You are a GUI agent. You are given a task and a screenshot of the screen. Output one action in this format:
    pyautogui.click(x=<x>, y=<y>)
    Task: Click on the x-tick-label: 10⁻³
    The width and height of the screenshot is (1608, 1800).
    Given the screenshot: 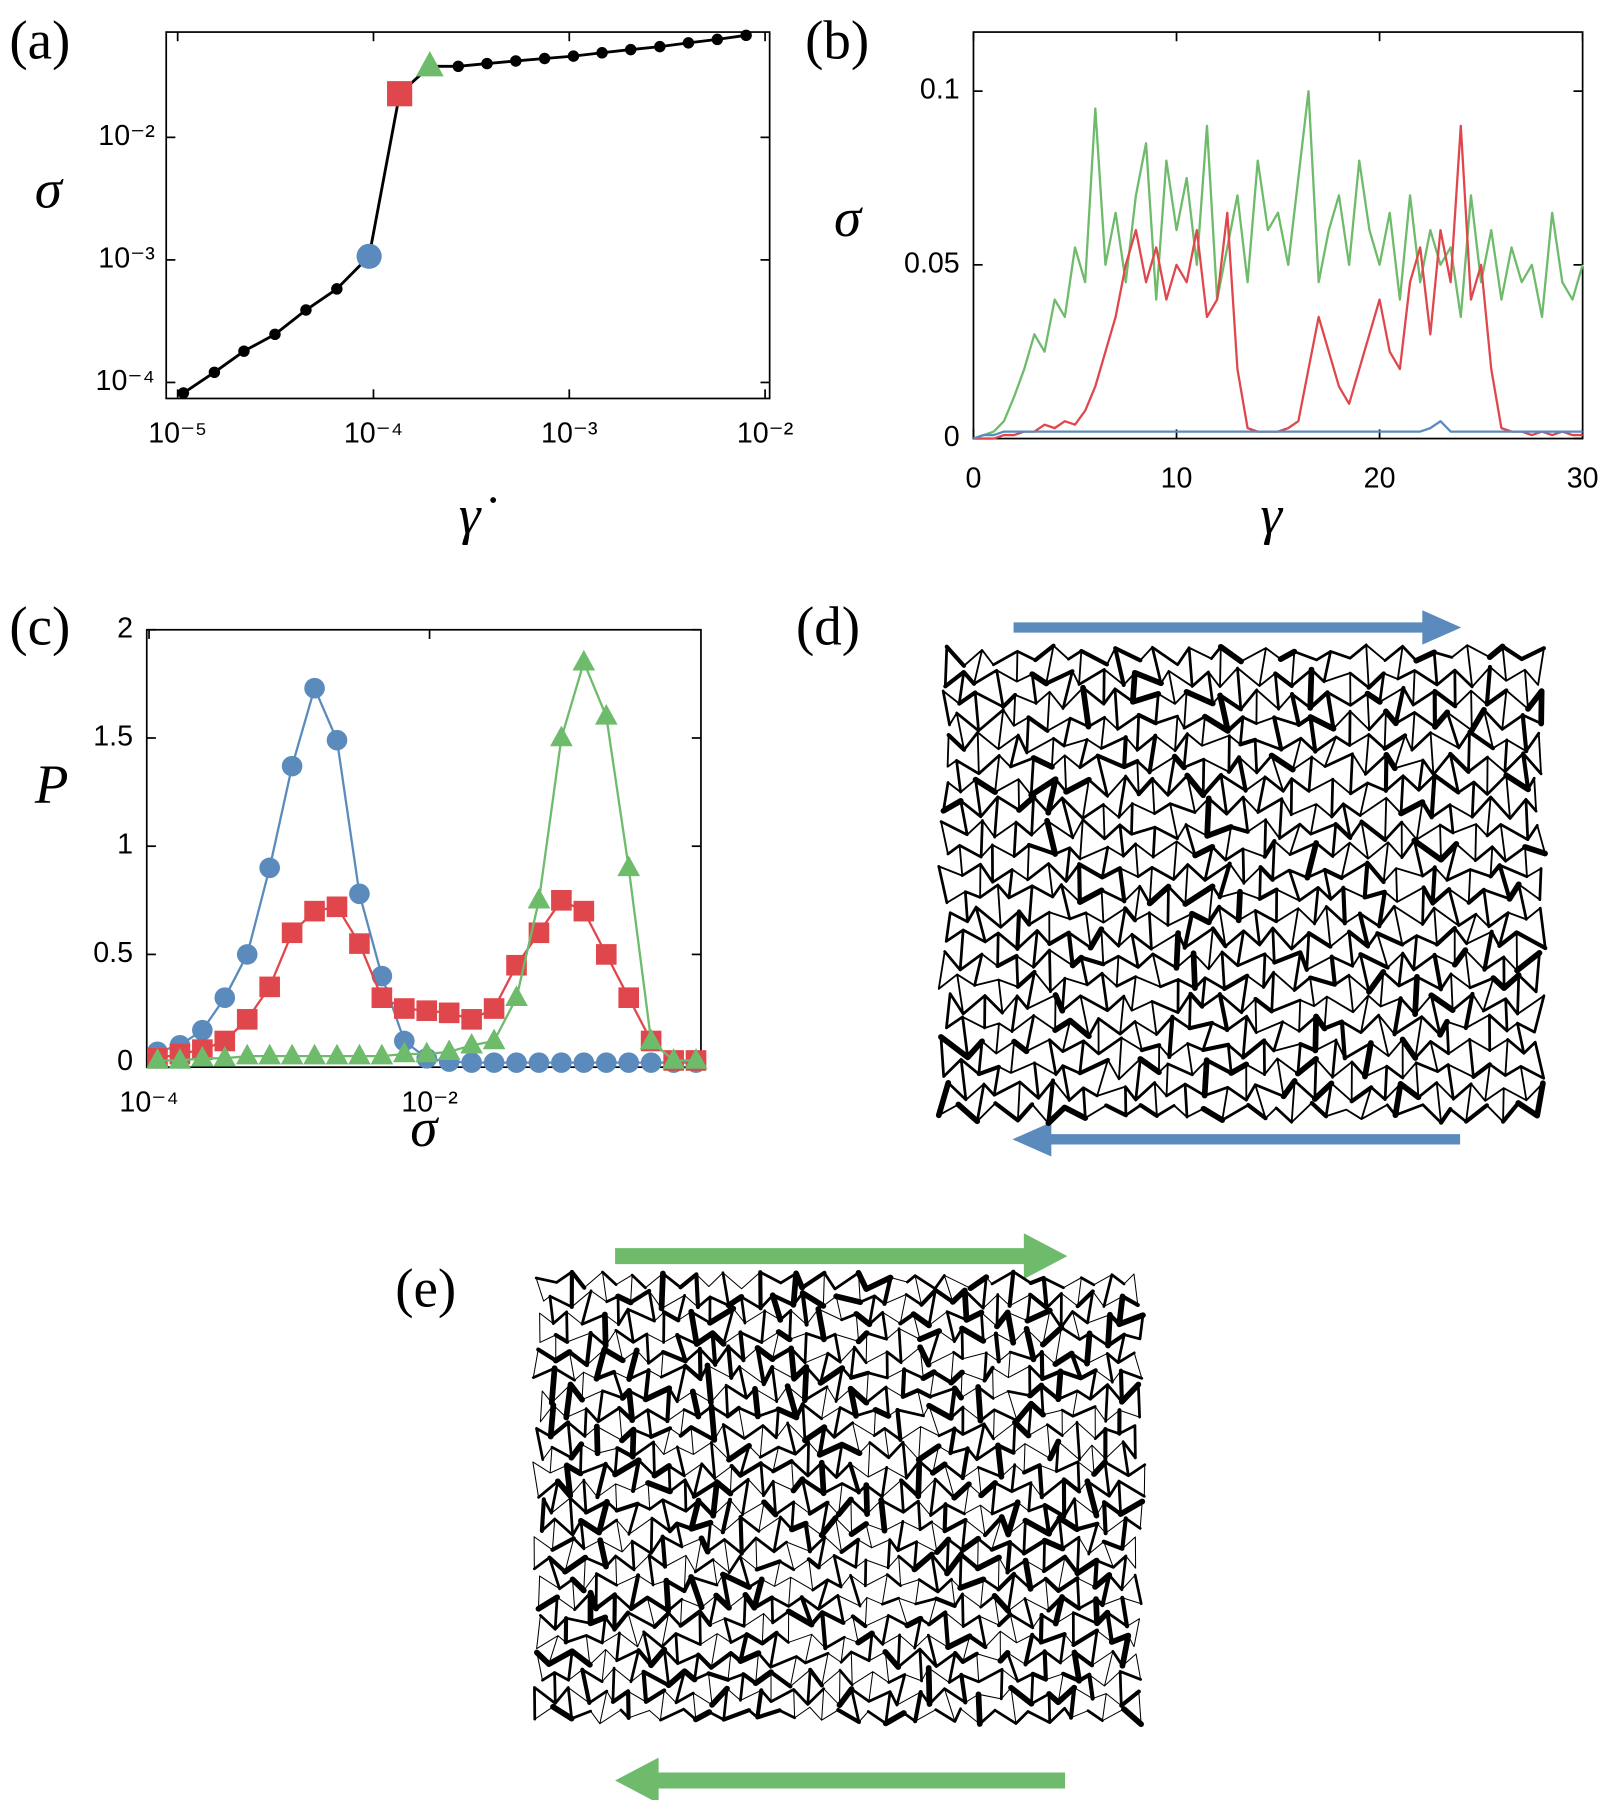 What is the action you would take?
    pyautogui.click(x=569, y=434)
    